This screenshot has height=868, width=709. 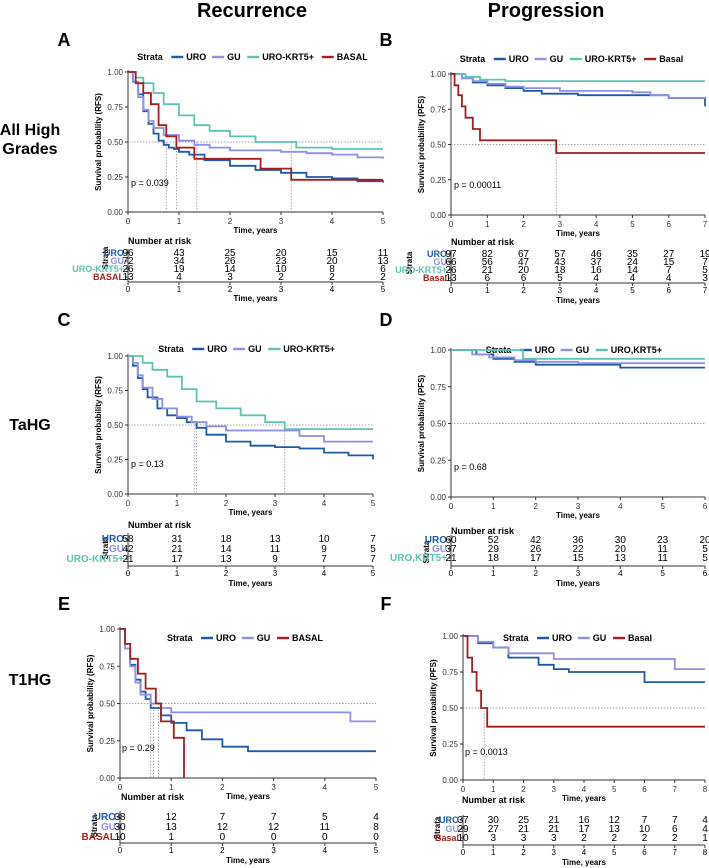 What do you see at coordinates (107, 666) in the screenshot?
I see `y-tick-label: 0.75` at bounding box center [107, 666].